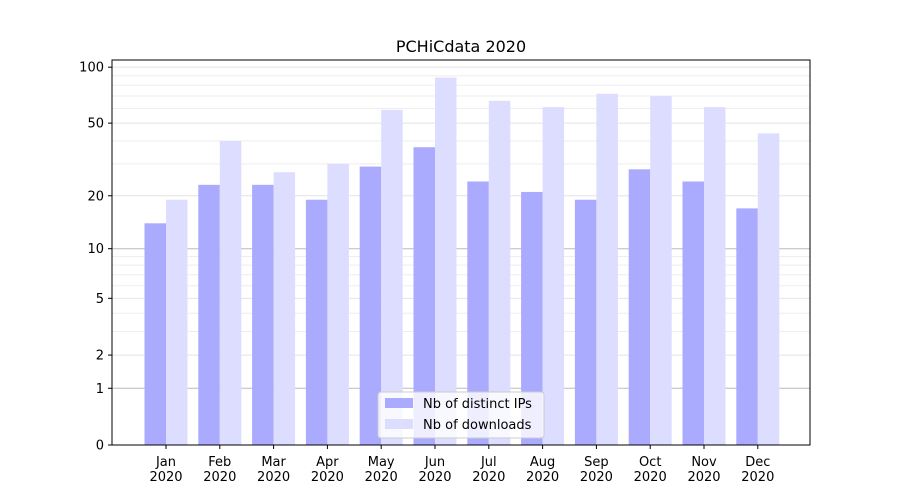 This screenshot has width=900, height=504. Describe the element at coordinates (95, 196) in the screenshot. I see `y-tick-label: 20` at that location.